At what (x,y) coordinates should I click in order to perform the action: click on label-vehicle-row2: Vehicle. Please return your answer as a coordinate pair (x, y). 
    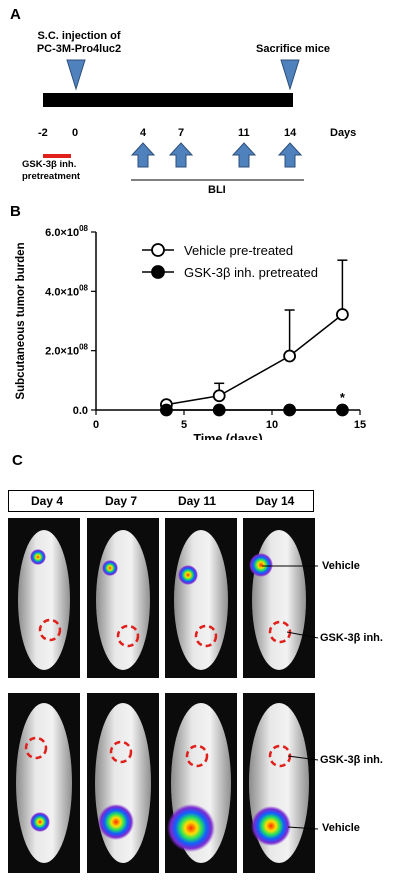
    Looking at the image, I should click on (341, 828).